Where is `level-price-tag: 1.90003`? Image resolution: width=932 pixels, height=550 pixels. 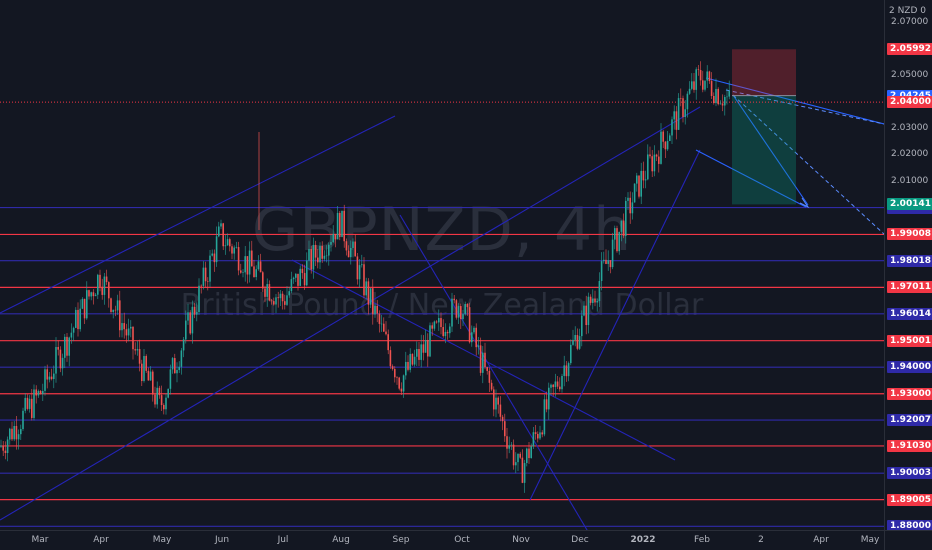
level-price-tag: 1.90003 is located at coordinates (909, 473).